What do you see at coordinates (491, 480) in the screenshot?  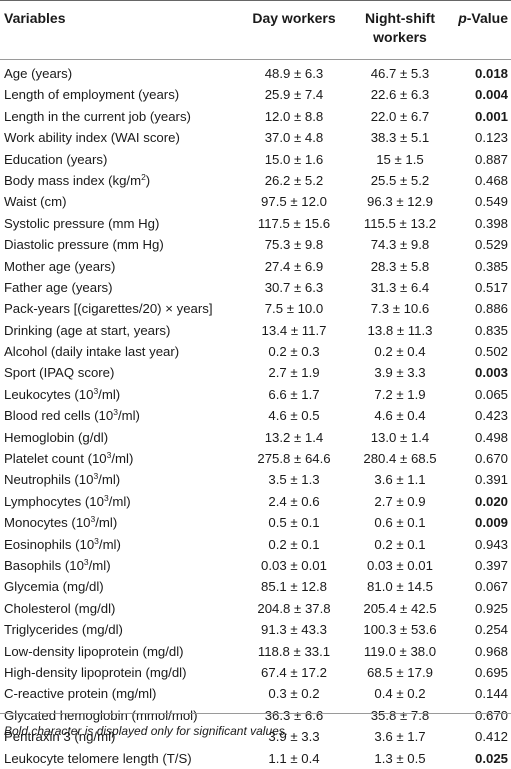 I see `p-value: 0.391` at bounding box center [491, 480].